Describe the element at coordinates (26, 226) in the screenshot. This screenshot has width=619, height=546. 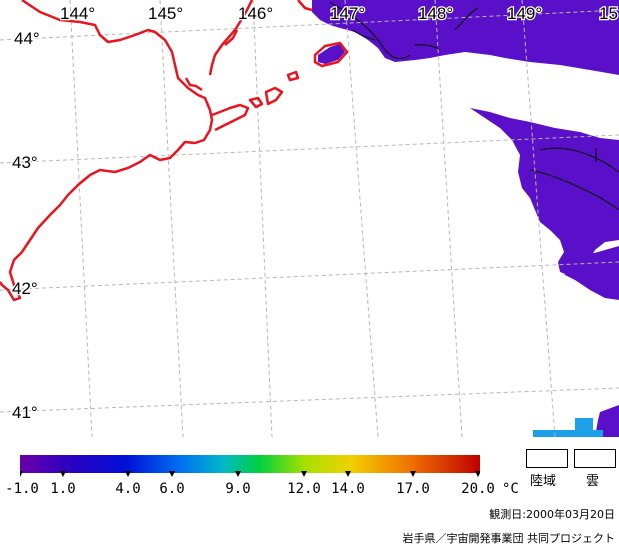
I see `latitude-labels: 44° 43° 42° 41°` at that location.